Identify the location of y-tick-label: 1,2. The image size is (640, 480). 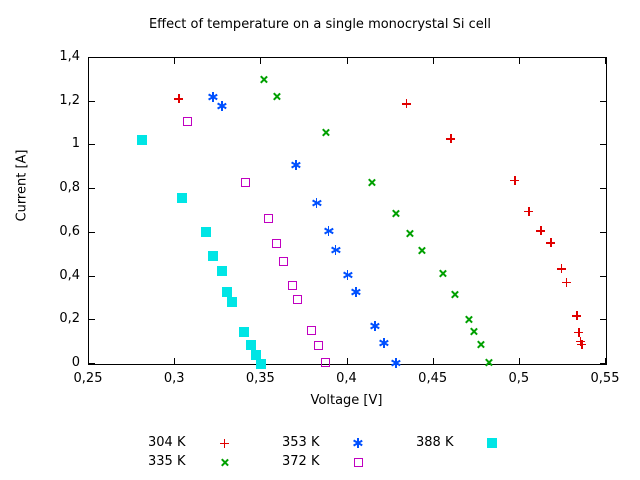
(69, 100).